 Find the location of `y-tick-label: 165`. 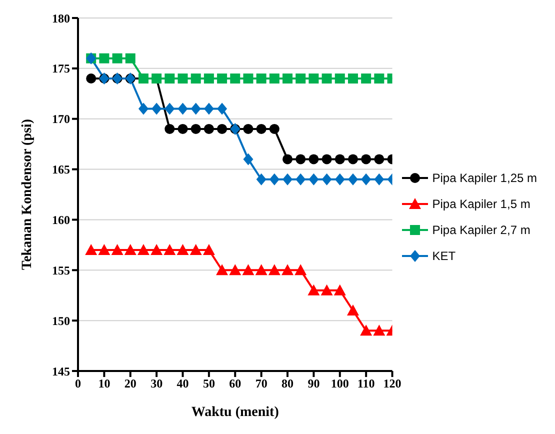

y-tick-label: 165 is located at coordinates (61, 169).